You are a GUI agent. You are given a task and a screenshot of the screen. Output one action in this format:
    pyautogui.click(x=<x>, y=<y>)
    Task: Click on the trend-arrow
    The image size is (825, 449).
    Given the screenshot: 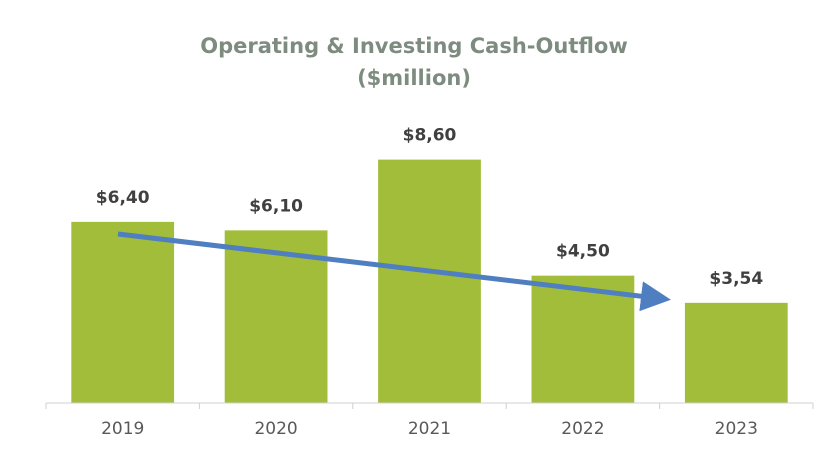 What is the action you would take?
    pyautogui.click(x=394, y=271)
    